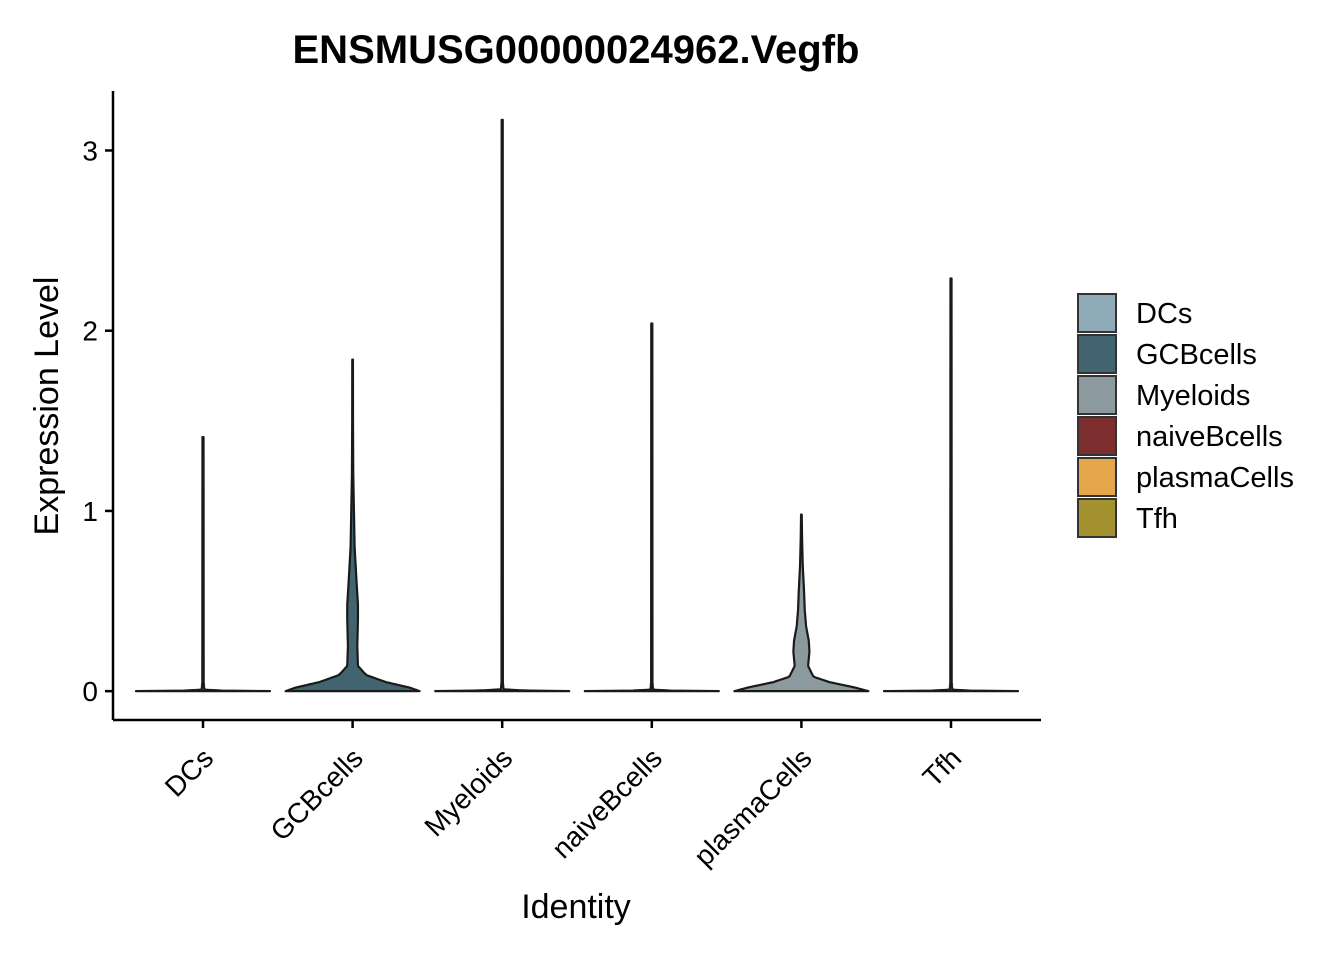 This screenshot has width=1344, height=960. What do you see at coordinates (90, 150) in the screenshot?
I see `y-tick-label: 3` at bounding box center [90, 150].